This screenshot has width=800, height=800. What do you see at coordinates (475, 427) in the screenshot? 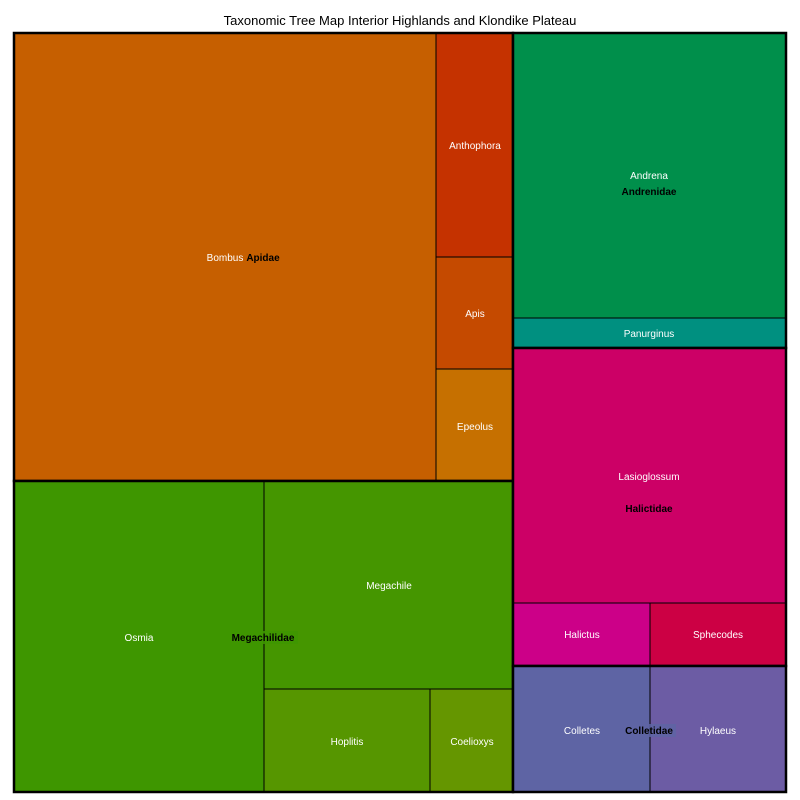
I see `label-epeolus: Epeolus` at bounding box center [475, 427].